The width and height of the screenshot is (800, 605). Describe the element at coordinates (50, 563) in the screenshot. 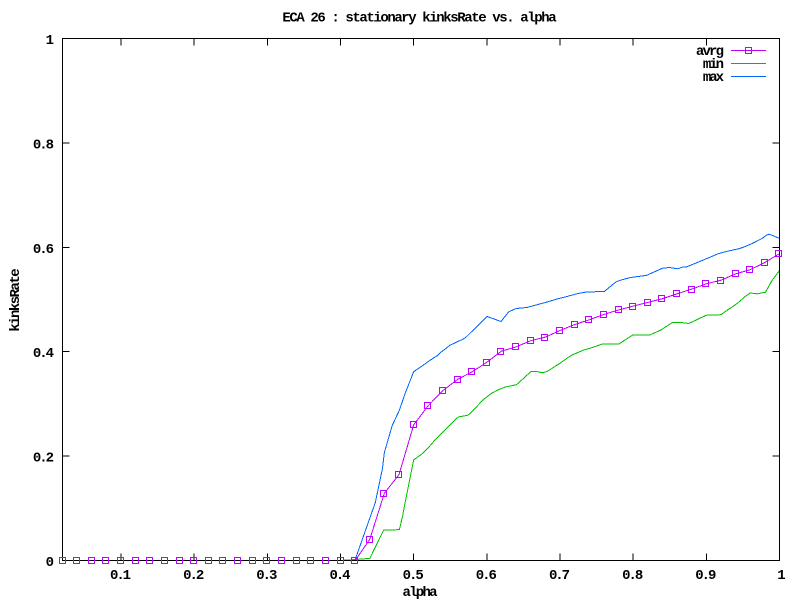

I see `svg-text: 0` at that location.